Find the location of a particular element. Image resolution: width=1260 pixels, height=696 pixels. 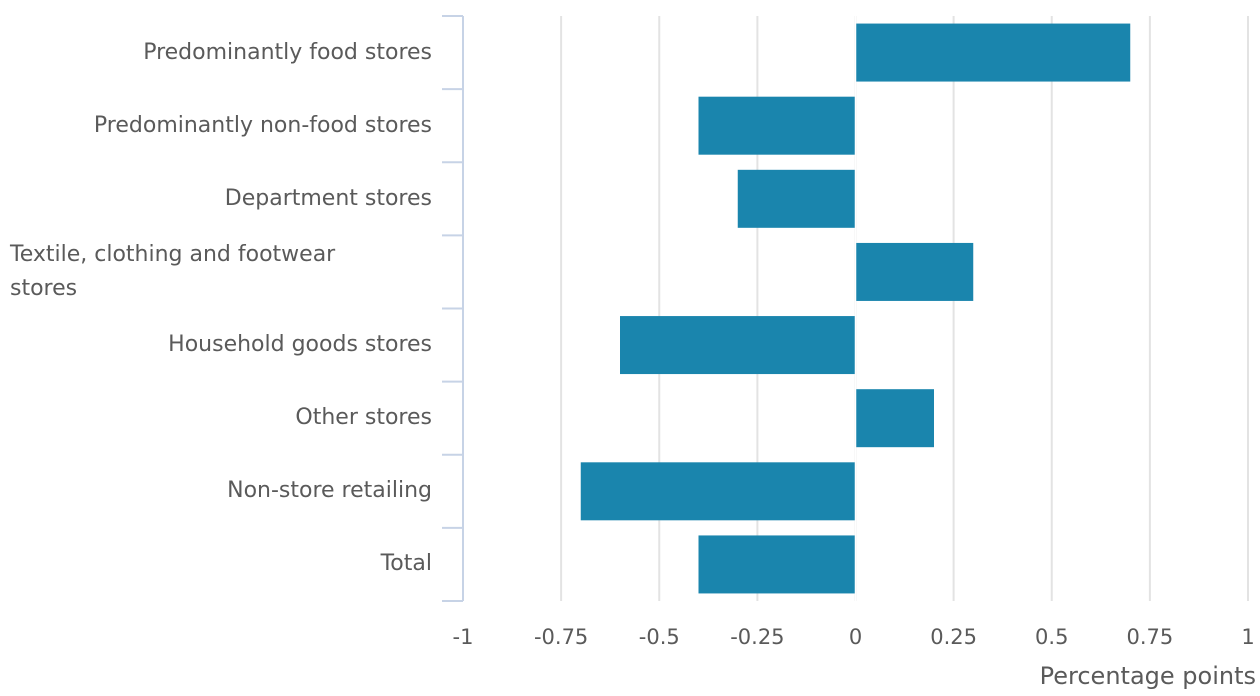

x-tick-label-2: -0.5 is located at coordinates (659, 637).